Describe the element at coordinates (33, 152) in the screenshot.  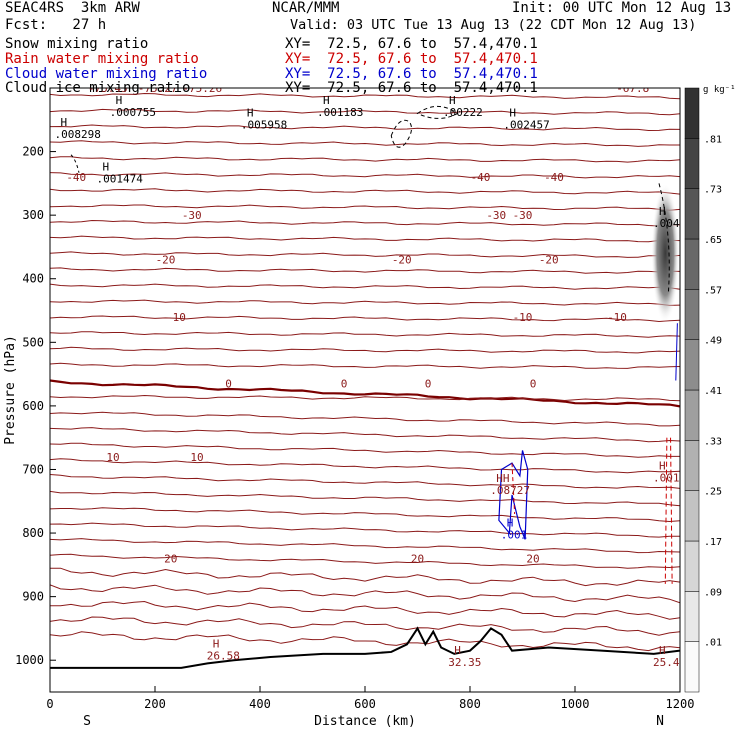
I see `y-tick-label: 200` at that location.